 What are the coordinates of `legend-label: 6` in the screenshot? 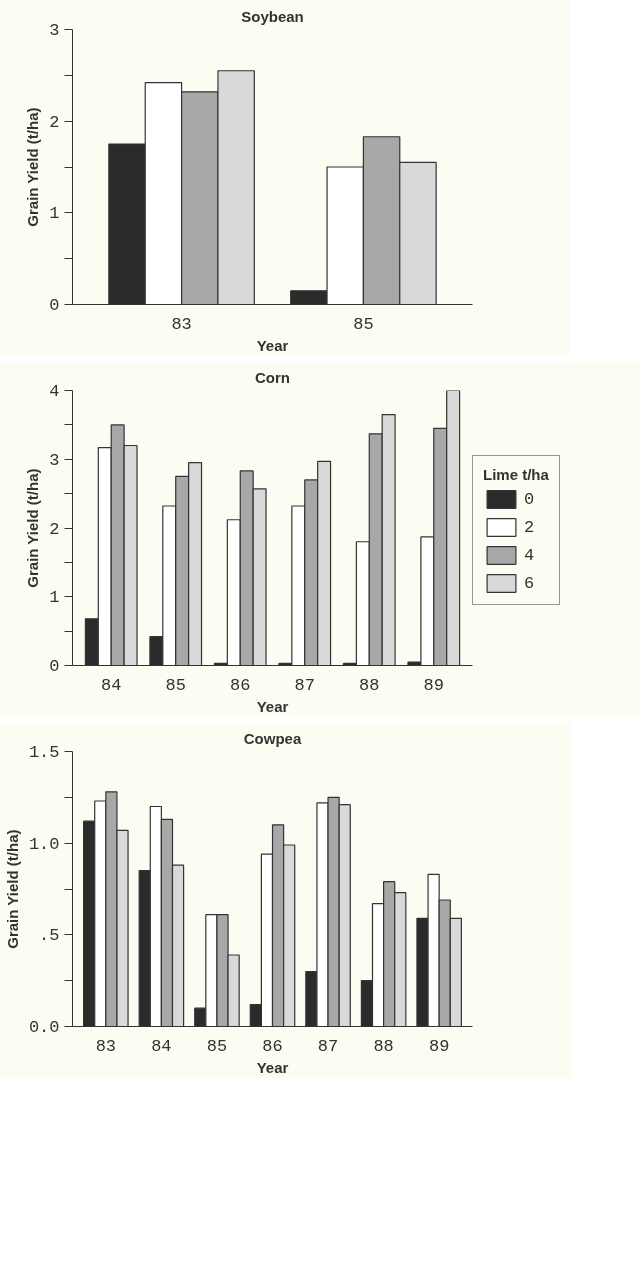 It's located at (530, 583).